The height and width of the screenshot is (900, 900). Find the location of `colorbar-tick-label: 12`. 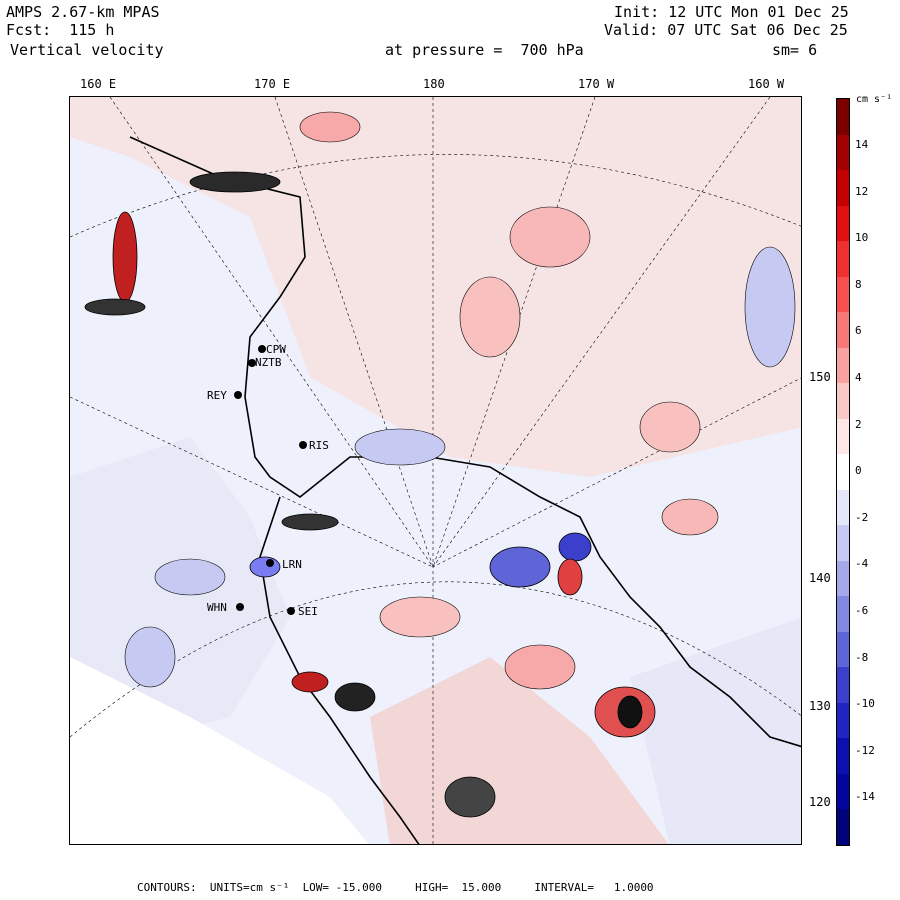

colorbar-tick-label: 12 is located at coordinates (862, 191).